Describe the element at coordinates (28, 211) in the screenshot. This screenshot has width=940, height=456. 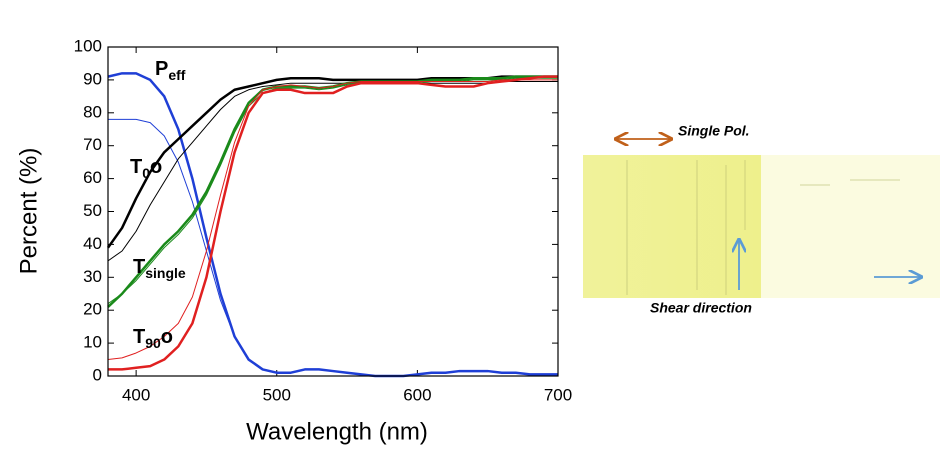
I see `y-axis-label: Percent (%)` at that location.